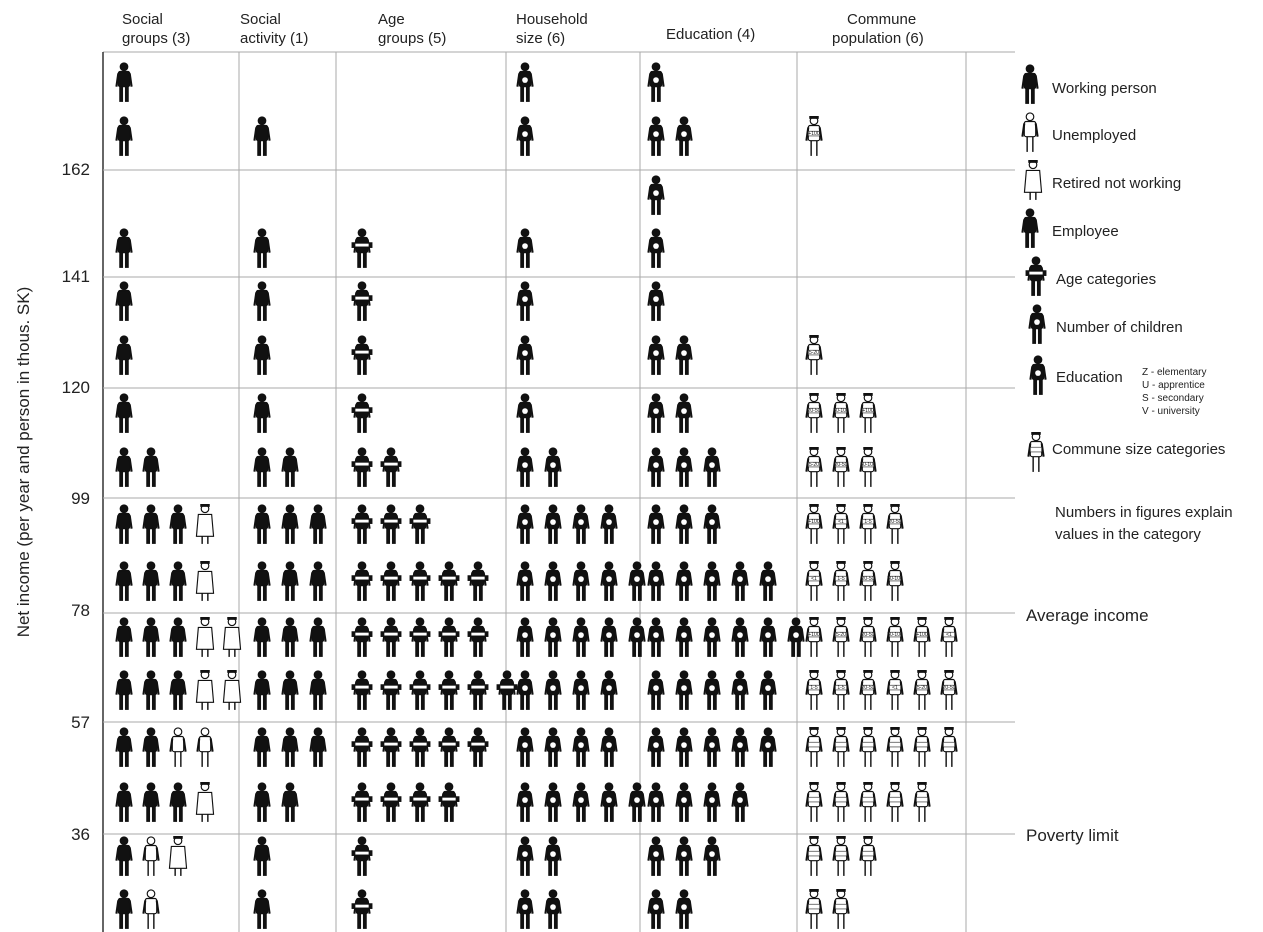 Image resolution: width=1263 pixels, height=932 pixels. Describe the element at coordinates (1117, 183) in the screenshot. I see `legend-label-retired: Retired not working` at that location.